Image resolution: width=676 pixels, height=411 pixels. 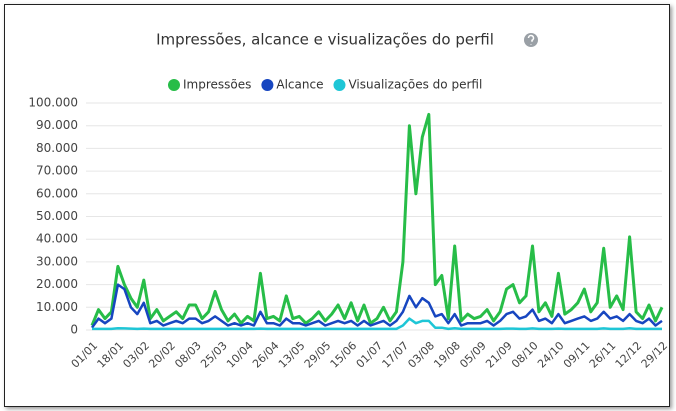 What do you see at coordinates (57, 239) in the screenshot?
I see `y-tick-label: 40.000` at bounding box center [57, 239].